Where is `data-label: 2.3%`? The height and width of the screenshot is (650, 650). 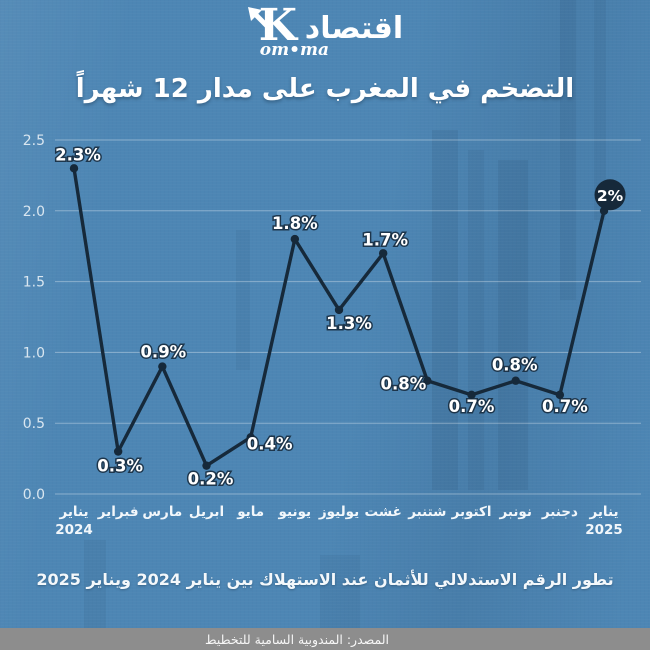
data-label: 2.3% is located at coordinates (78, 154).